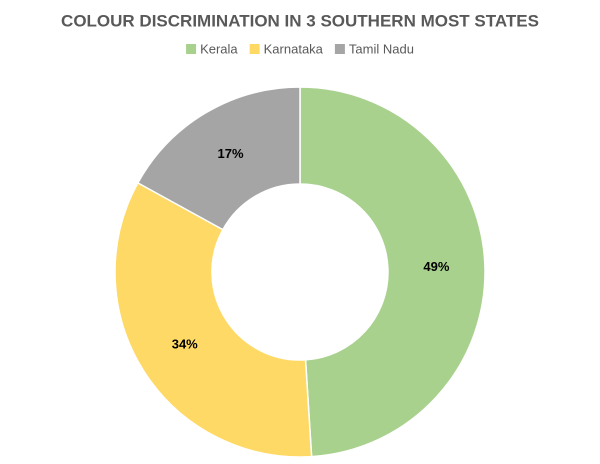  What do you see at coordinates (294, 48) in the screenshot?
I see `legend-label: Karnataka` at bounding box center [294, 48].